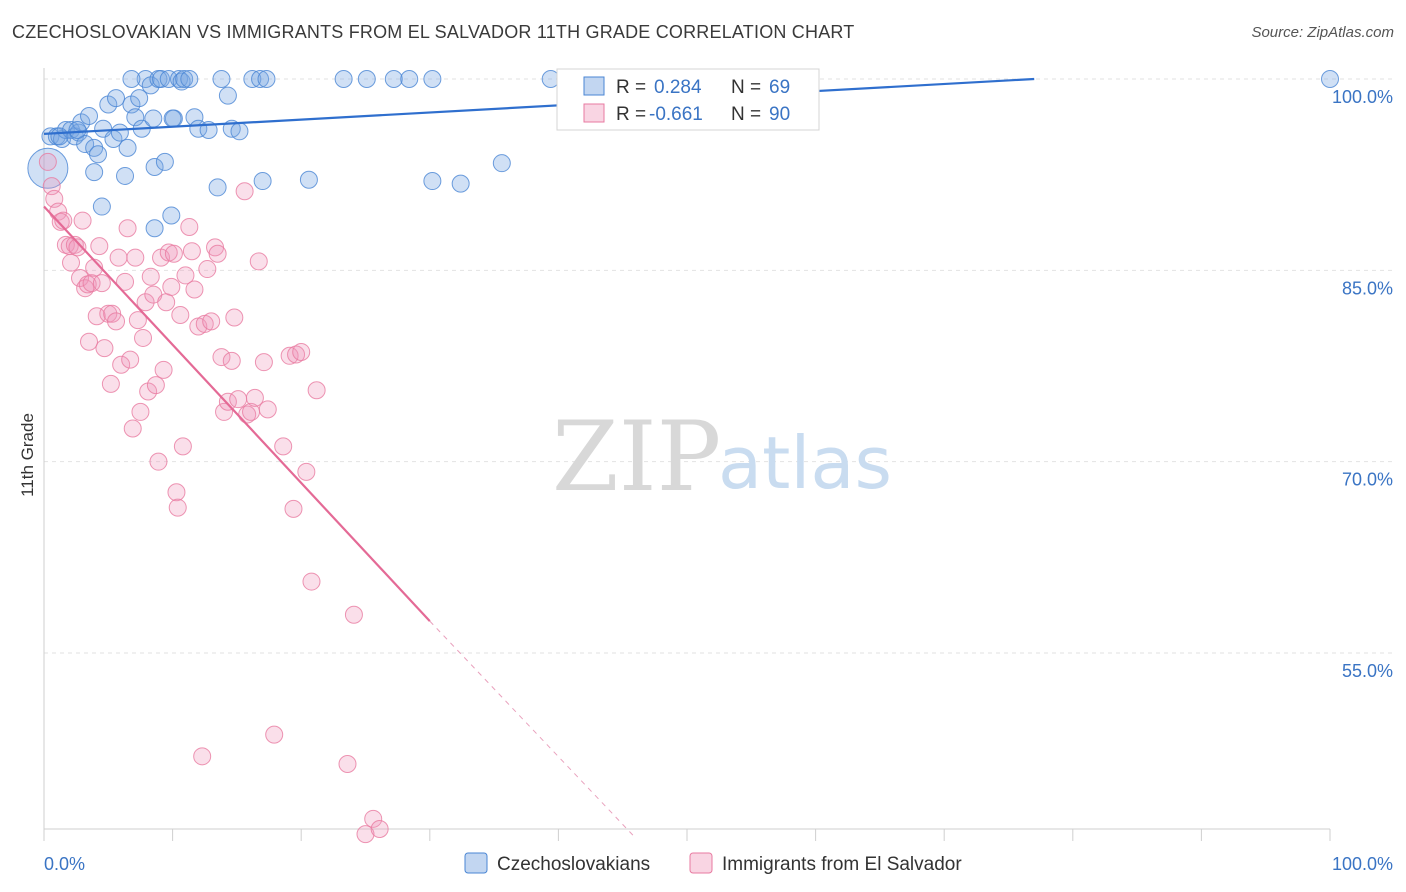 This screenshot has height=892, width=1406. What do you see at coordinates (631, 114) in the screenshot?
I see `stats-r-label-el-salvador: R =` at bounding box center [631, 114].